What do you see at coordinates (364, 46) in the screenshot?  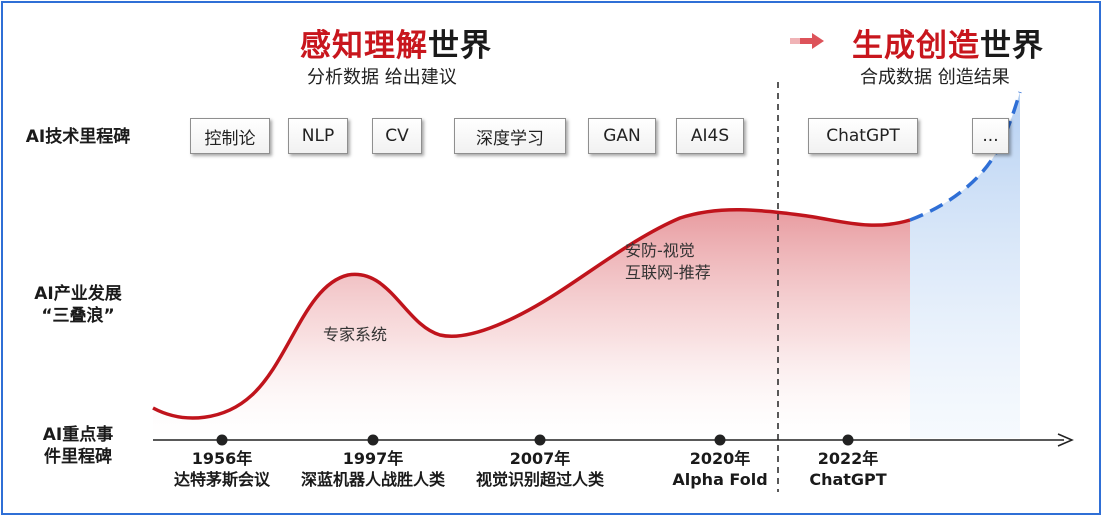 I see `header-left-red-text: 感知理解` at bounding box center [364, 46].